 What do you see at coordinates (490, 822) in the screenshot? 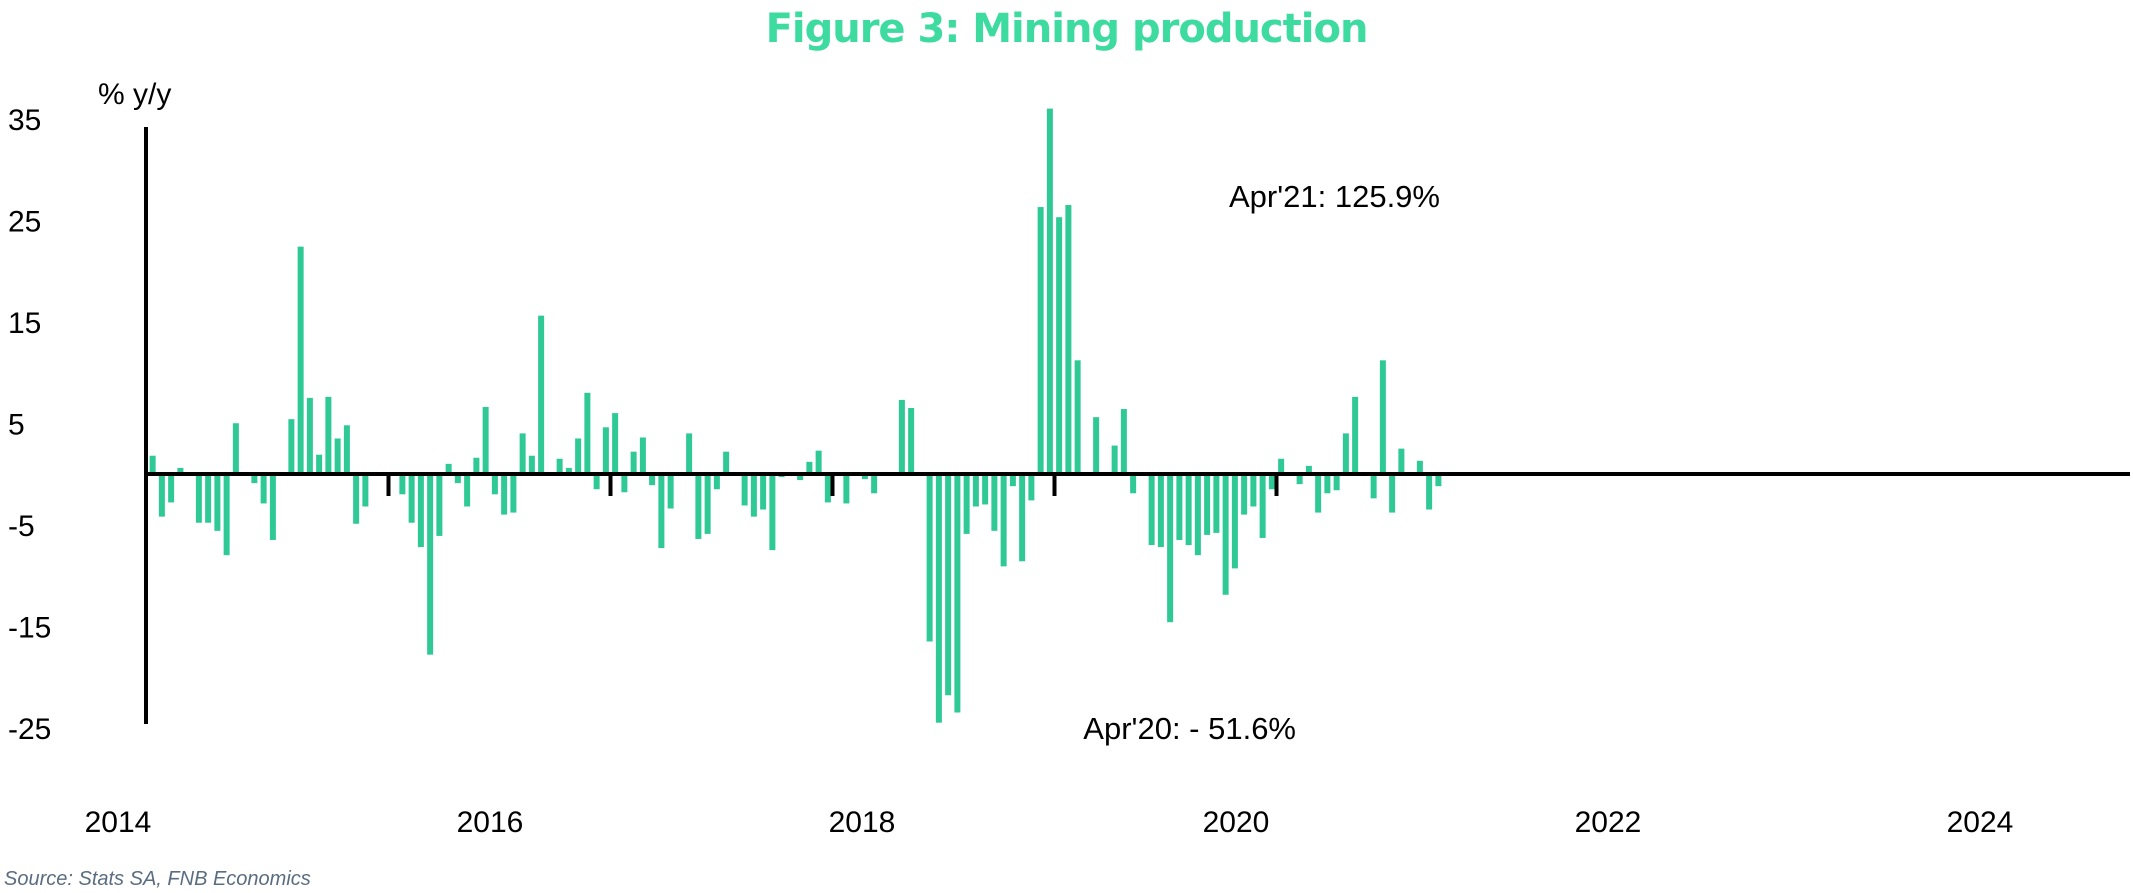
I see `x-tick-label: 2016` at bounding box center [490, 822].